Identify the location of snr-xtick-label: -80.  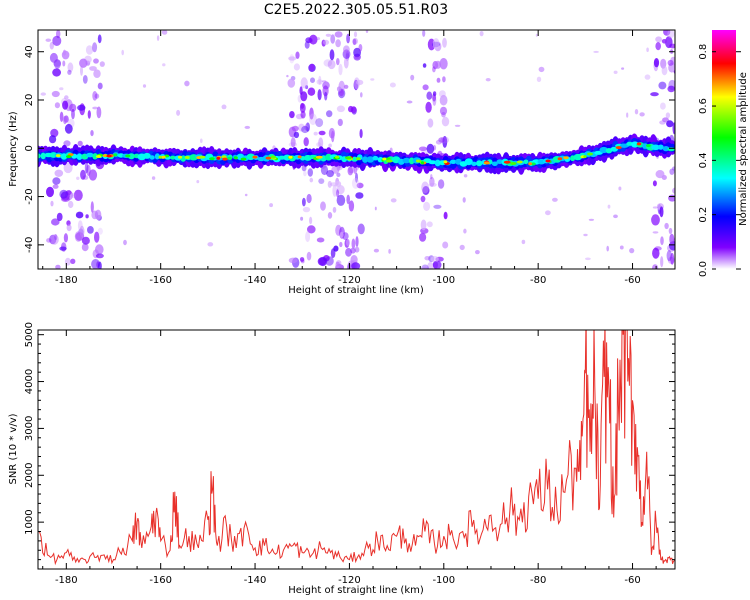
(538, 580).